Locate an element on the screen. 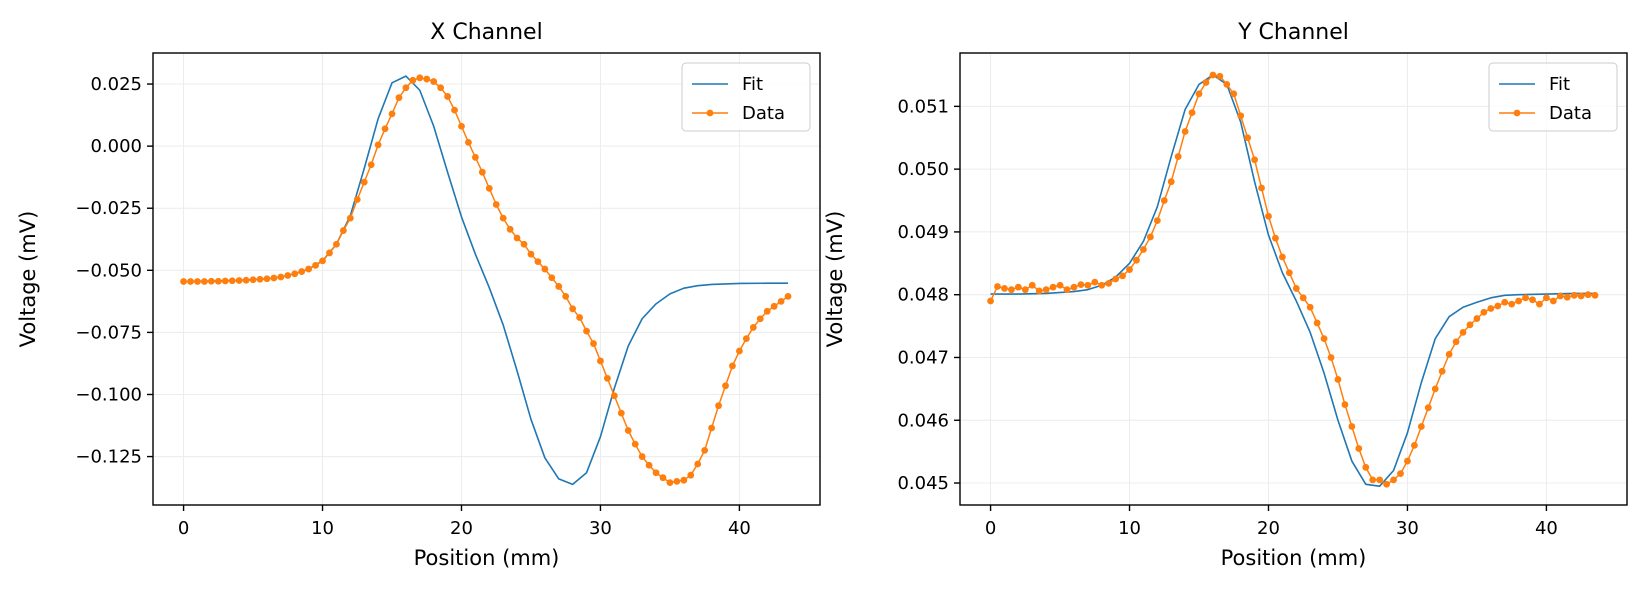  x-tick-label: 0 is located at coordinates (990, 528).